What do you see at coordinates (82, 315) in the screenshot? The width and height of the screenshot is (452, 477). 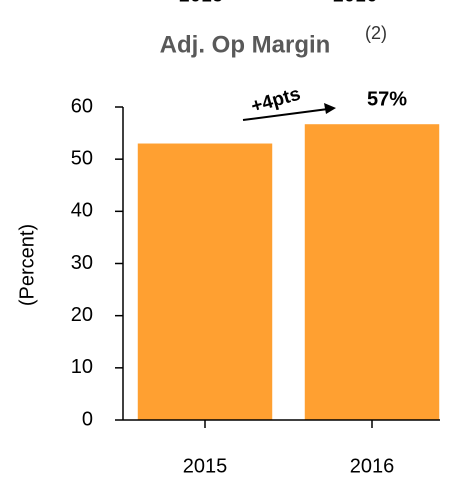 I see `y-tick-label: 20` at bounding box center [82, 315].